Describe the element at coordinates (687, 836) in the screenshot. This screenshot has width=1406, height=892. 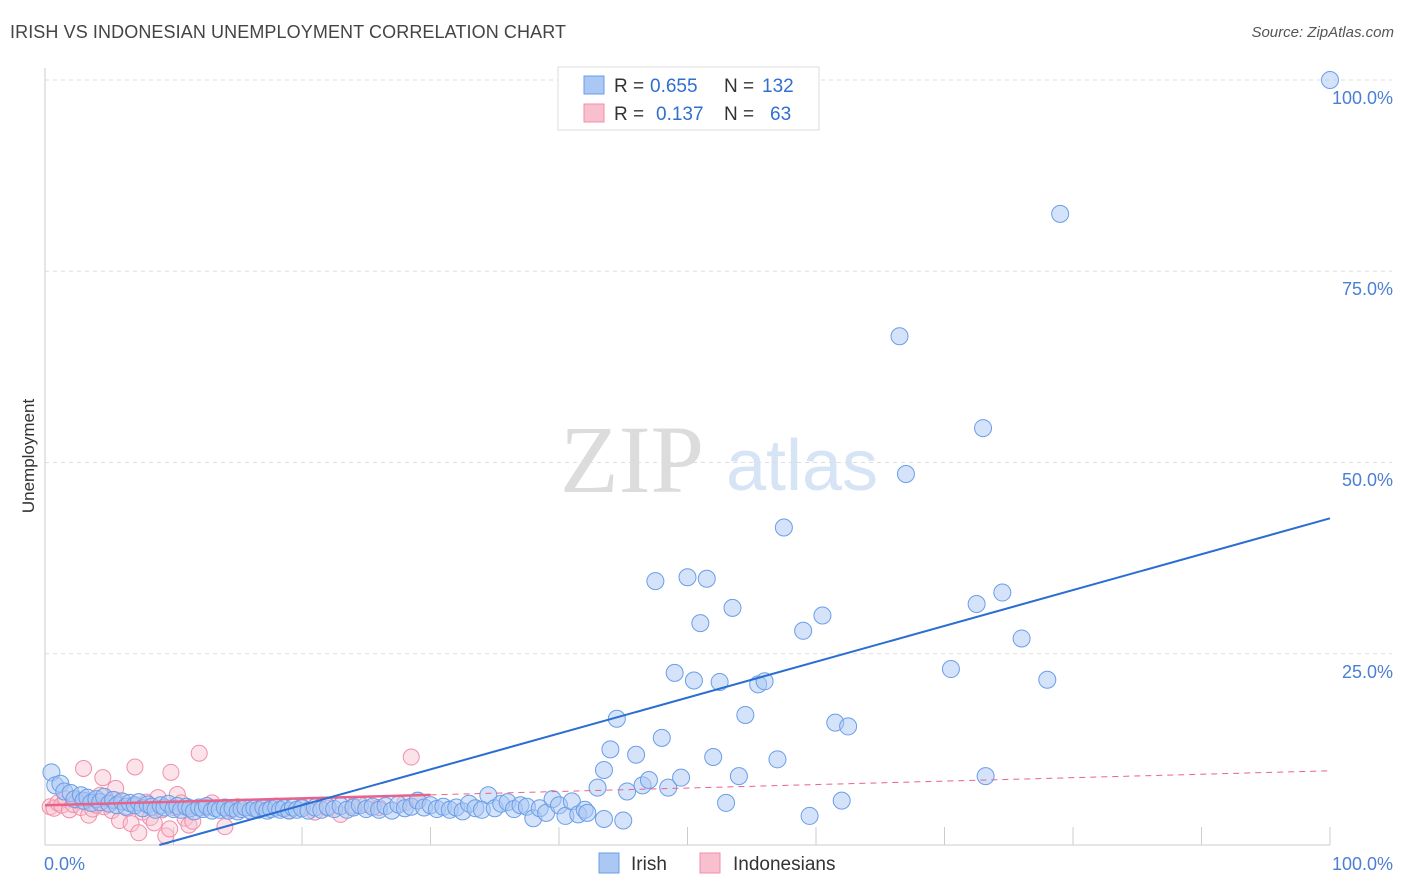
I see `x-axis-ticks` at that location.